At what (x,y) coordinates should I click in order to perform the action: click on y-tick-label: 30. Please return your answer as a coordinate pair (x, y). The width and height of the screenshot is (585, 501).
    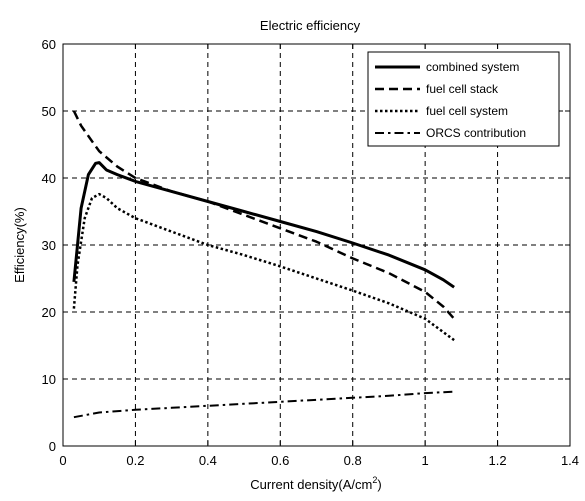
    Looking at the image, I should click on (49, 245).